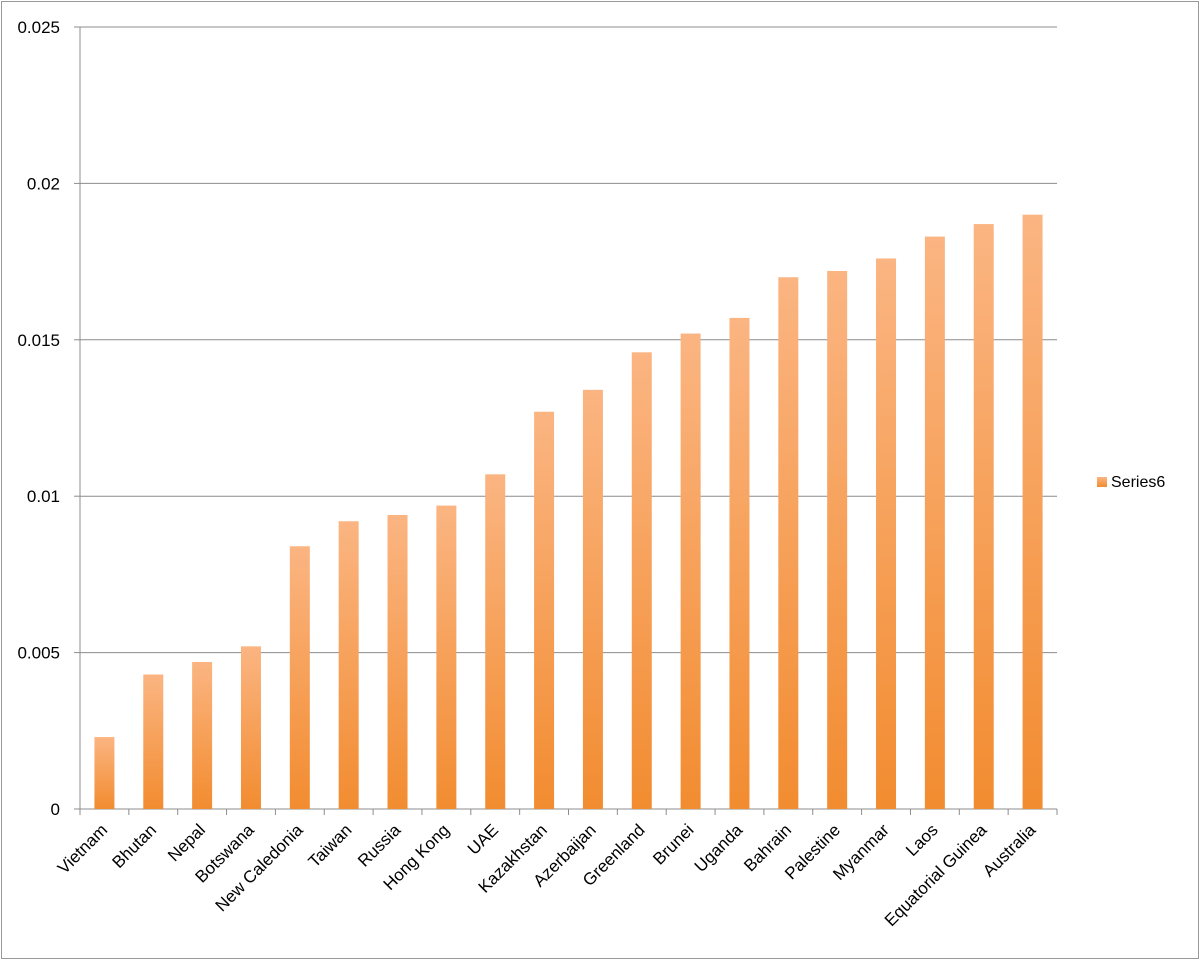  What do you see at coordinates (330, 845) in the screenshot?
I see `x-tick-label: Taiwan` at bounding box center [330, 845].